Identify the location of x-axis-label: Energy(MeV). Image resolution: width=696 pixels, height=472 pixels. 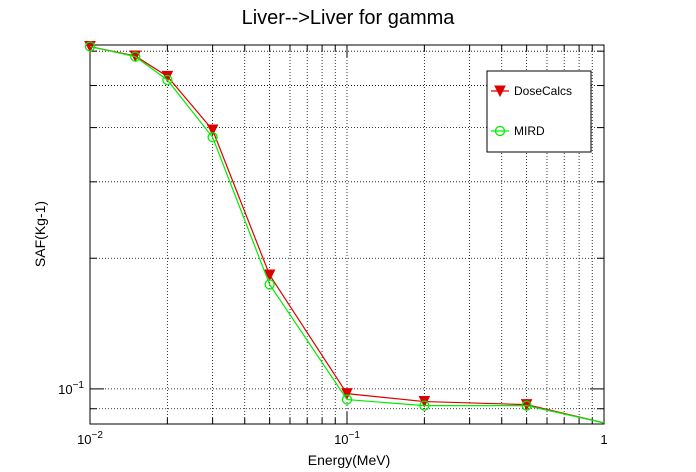
(349, 460).